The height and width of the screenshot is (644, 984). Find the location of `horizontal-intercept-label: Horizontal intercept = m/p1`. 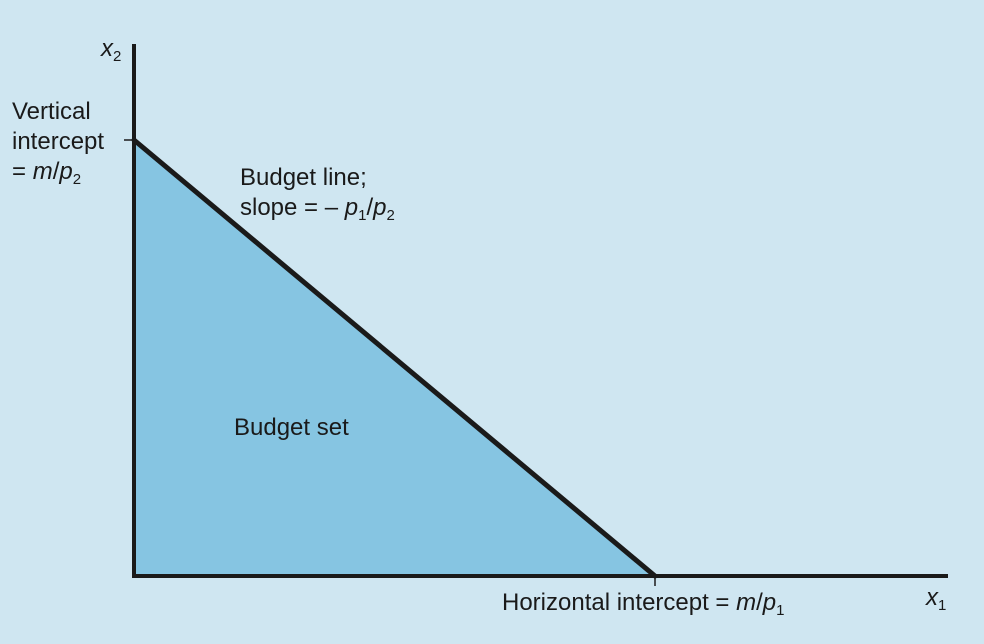

horizontal-intercept-label: Horizontal intercept = m/p1 is located at coordinates (643, 604).